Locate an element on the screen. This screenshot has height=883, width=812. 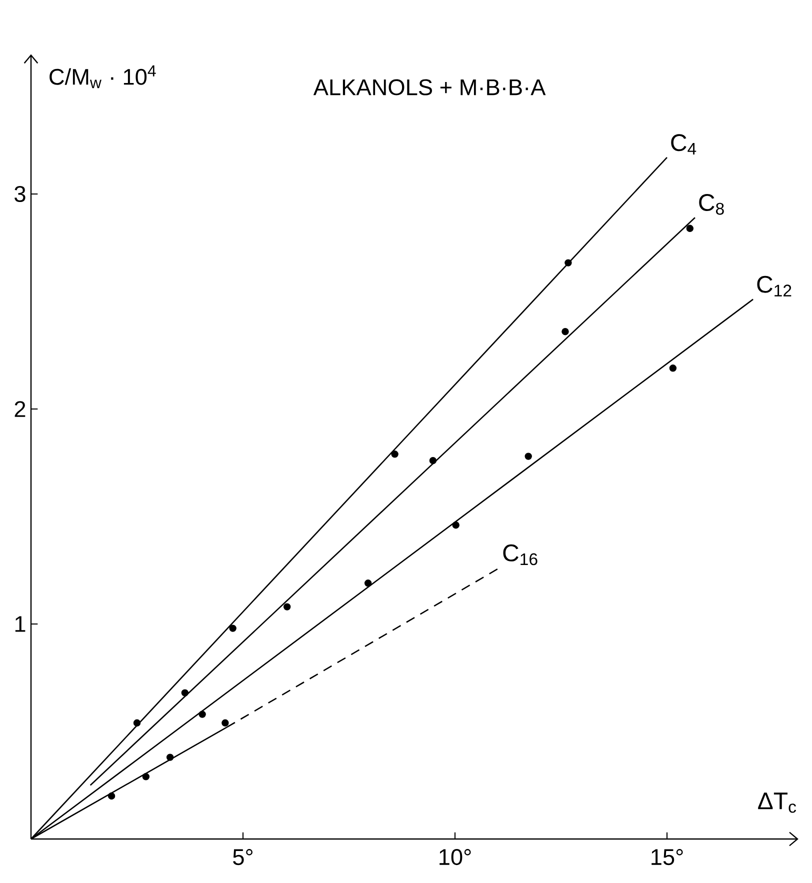
y-axis-title: C/M$_{w}$ · 10$^{4}$ is located at coordinates (103, 76).